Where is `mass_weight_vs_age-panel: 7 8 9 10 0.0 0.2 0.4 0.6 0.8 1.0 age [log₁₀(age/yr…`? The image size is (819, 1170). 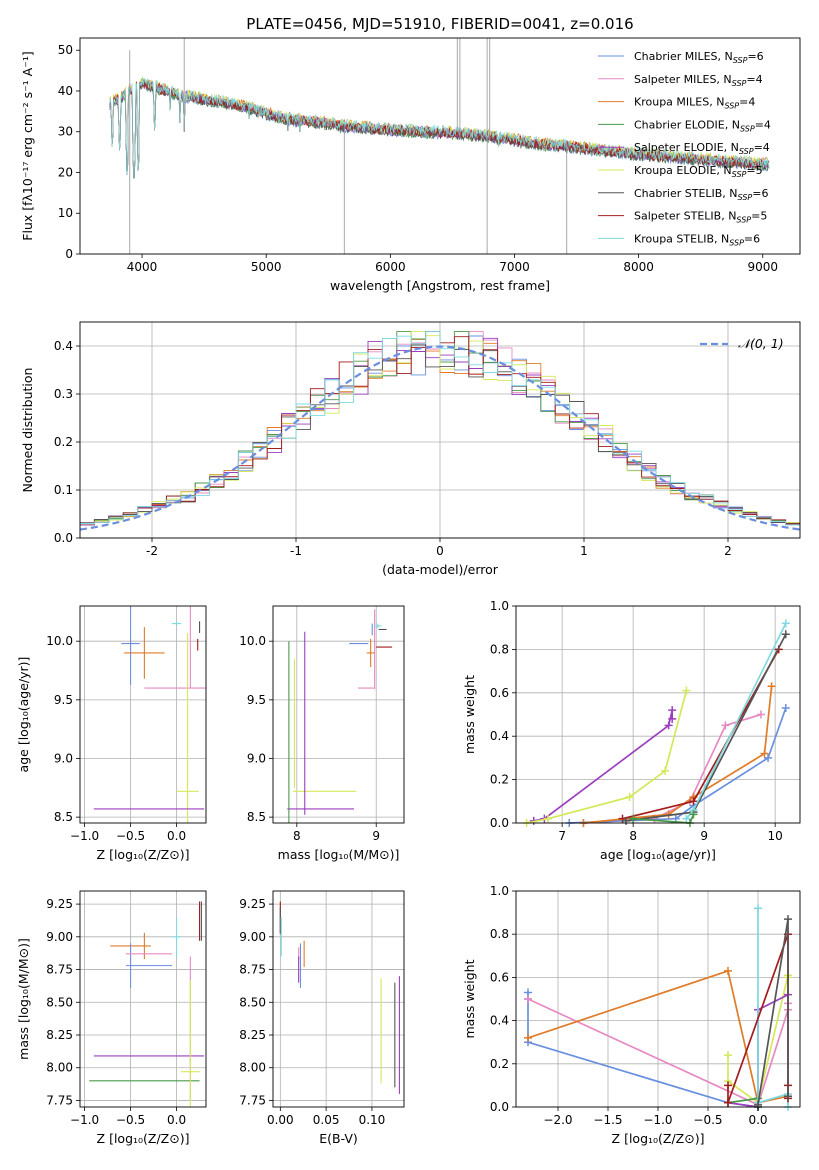 mass_weight_vs_age-panel: 7 8 9 10 0.0 0.2 0.4 0.6 0.8 1.0 age [log₁₀(age/yr… is located at coordinates (631, 730).